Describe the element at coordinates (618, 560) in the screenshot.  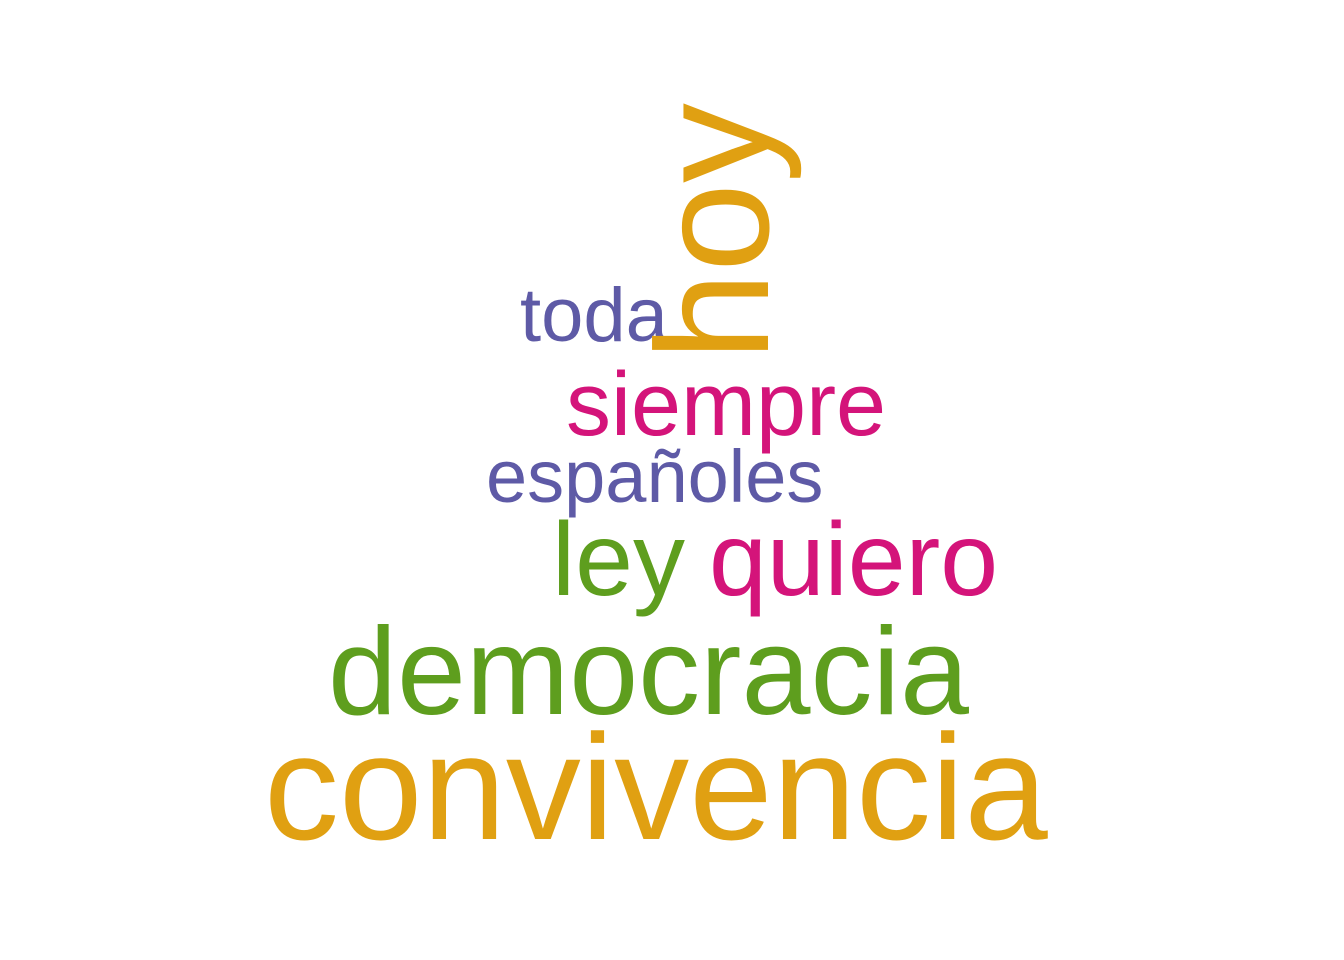
I see `word-ley: ley` at that location.